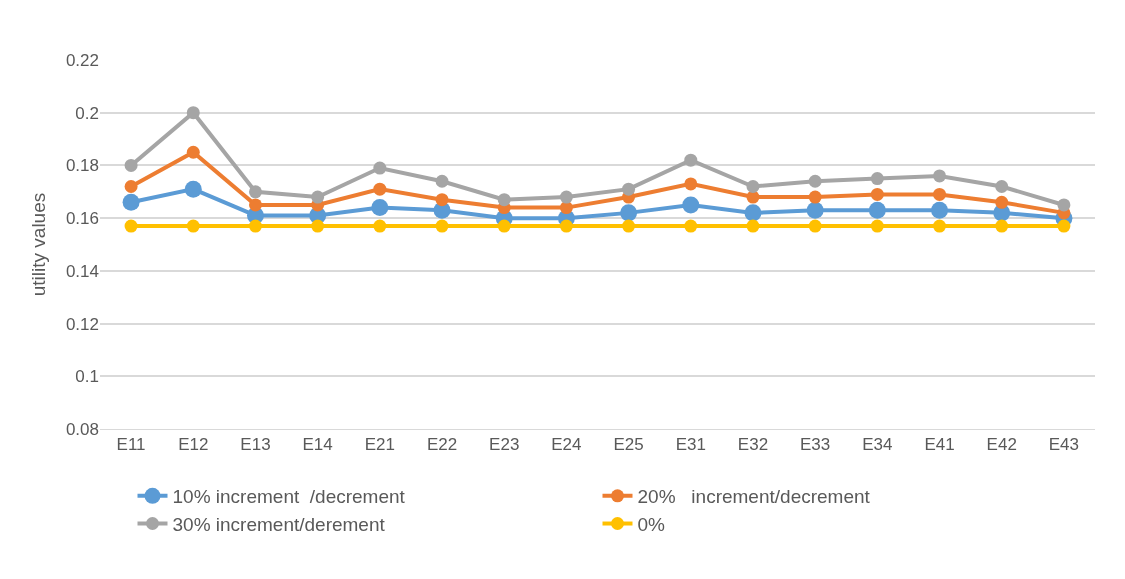 The width and height of the screenshot is (1125, 579). I want to click on x-tick-label: E12, so click(193, 445).